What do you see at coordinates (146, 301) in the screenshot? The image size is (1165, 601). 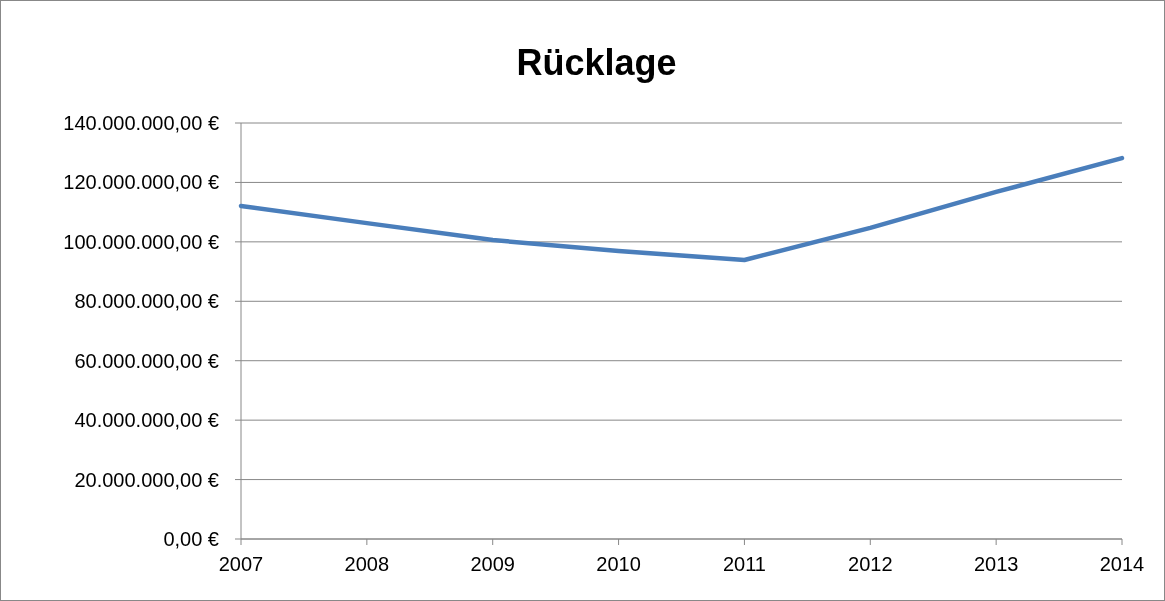 I see `y-tick-label: 80.000.000,00 €` at bounding box center [146, 301].